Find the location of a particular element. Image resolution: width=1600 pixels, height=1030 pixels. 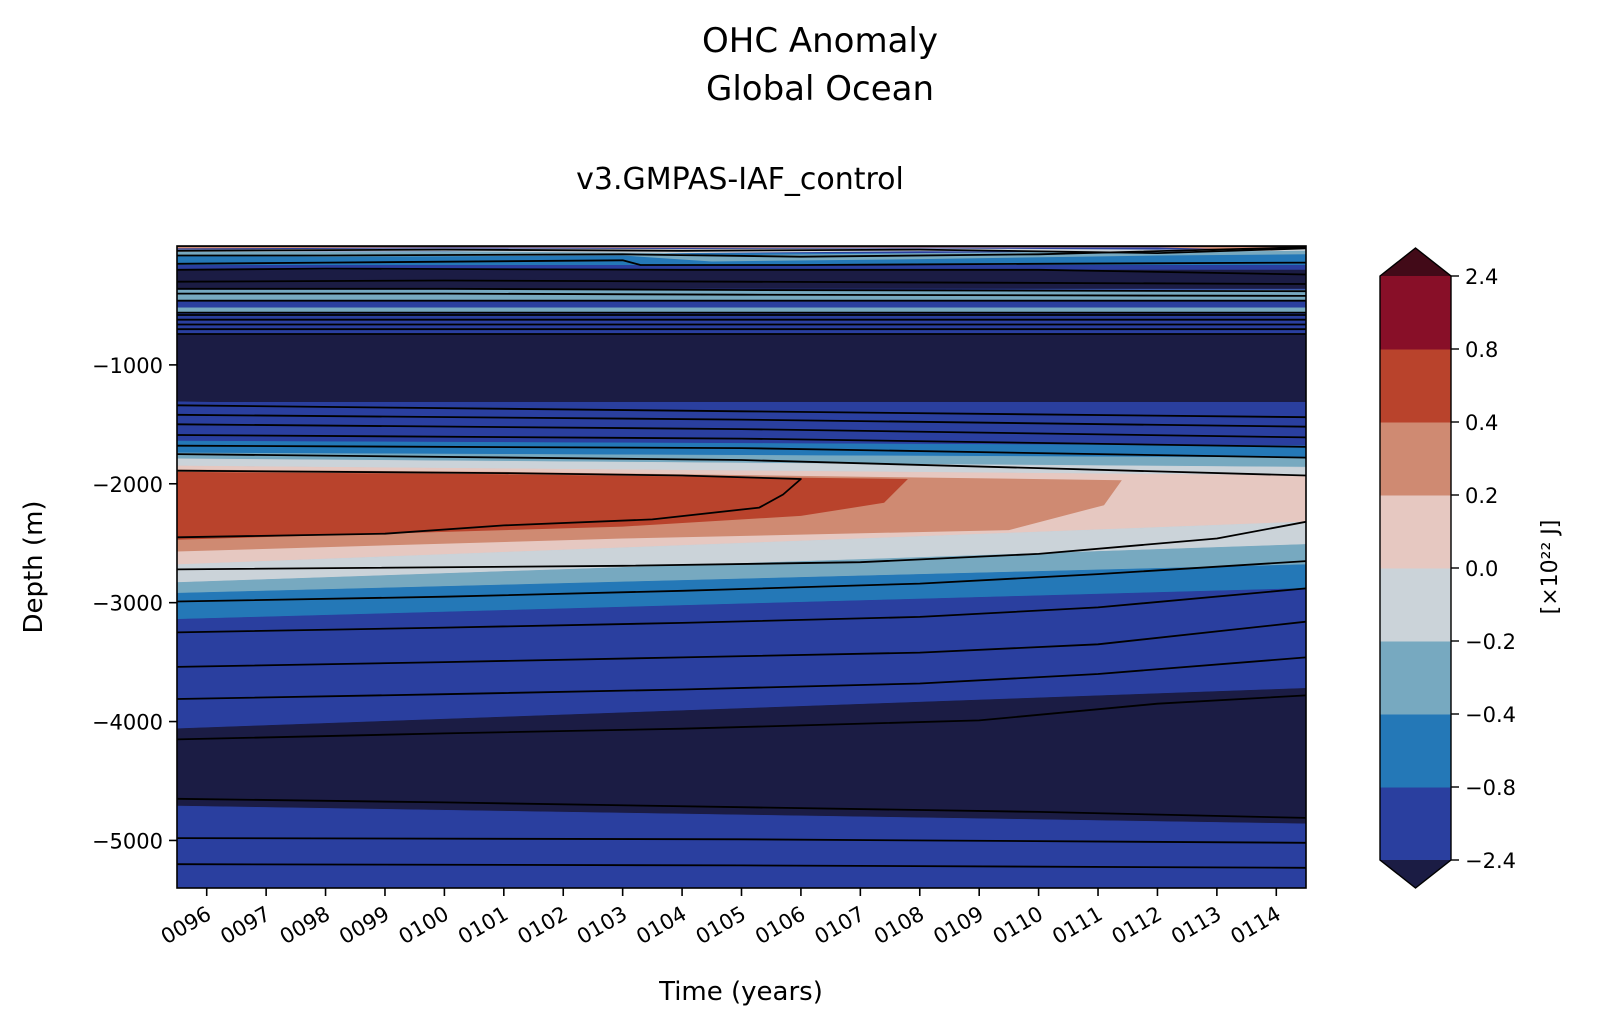

y-axis: −1000 −2000 −3000 −4000 −5000 is located at coordinates (134, 603).